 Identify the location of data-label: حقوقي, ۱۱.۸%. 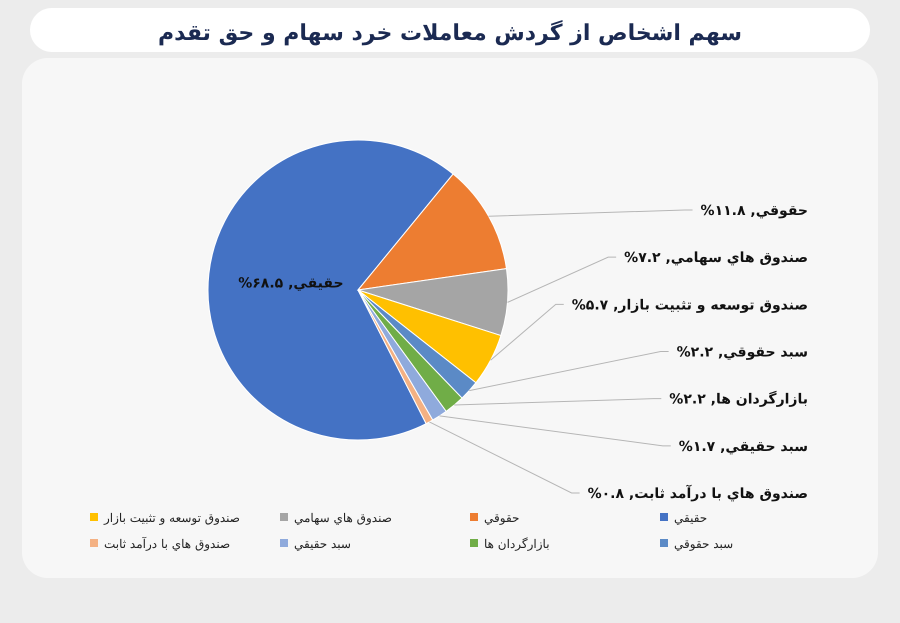
(754, 211).